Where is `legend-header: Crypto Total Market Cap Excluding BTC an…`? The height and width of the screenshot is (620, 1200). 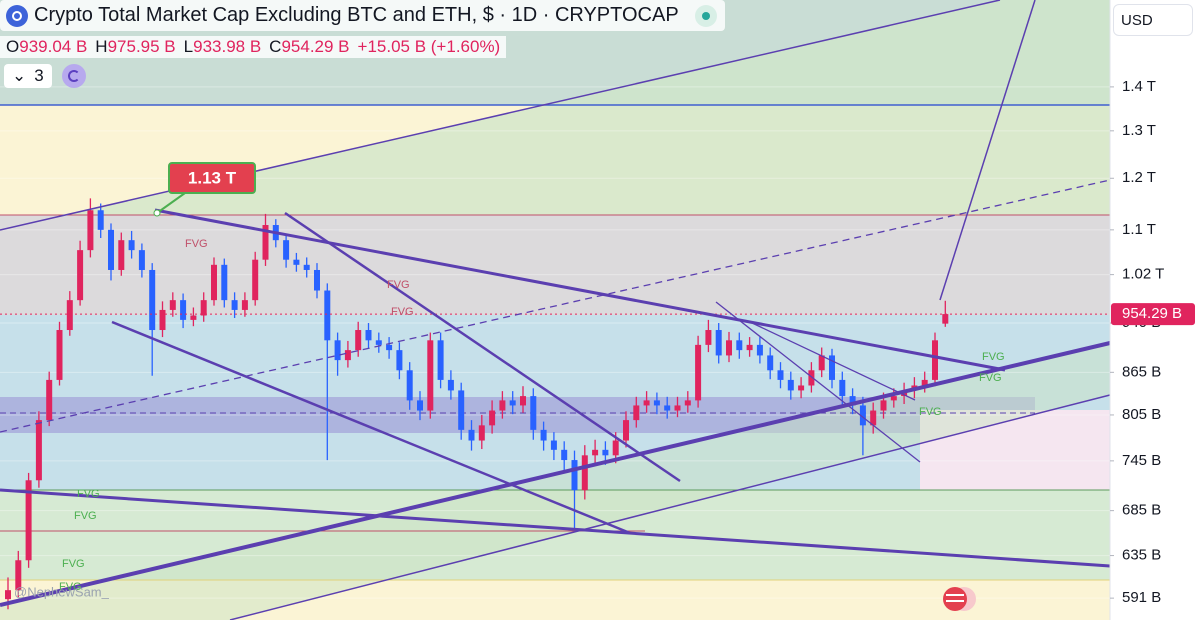
legend-header: Crypto Total Market Cap Excluding BTC an… is located at coordinates (362, 15).